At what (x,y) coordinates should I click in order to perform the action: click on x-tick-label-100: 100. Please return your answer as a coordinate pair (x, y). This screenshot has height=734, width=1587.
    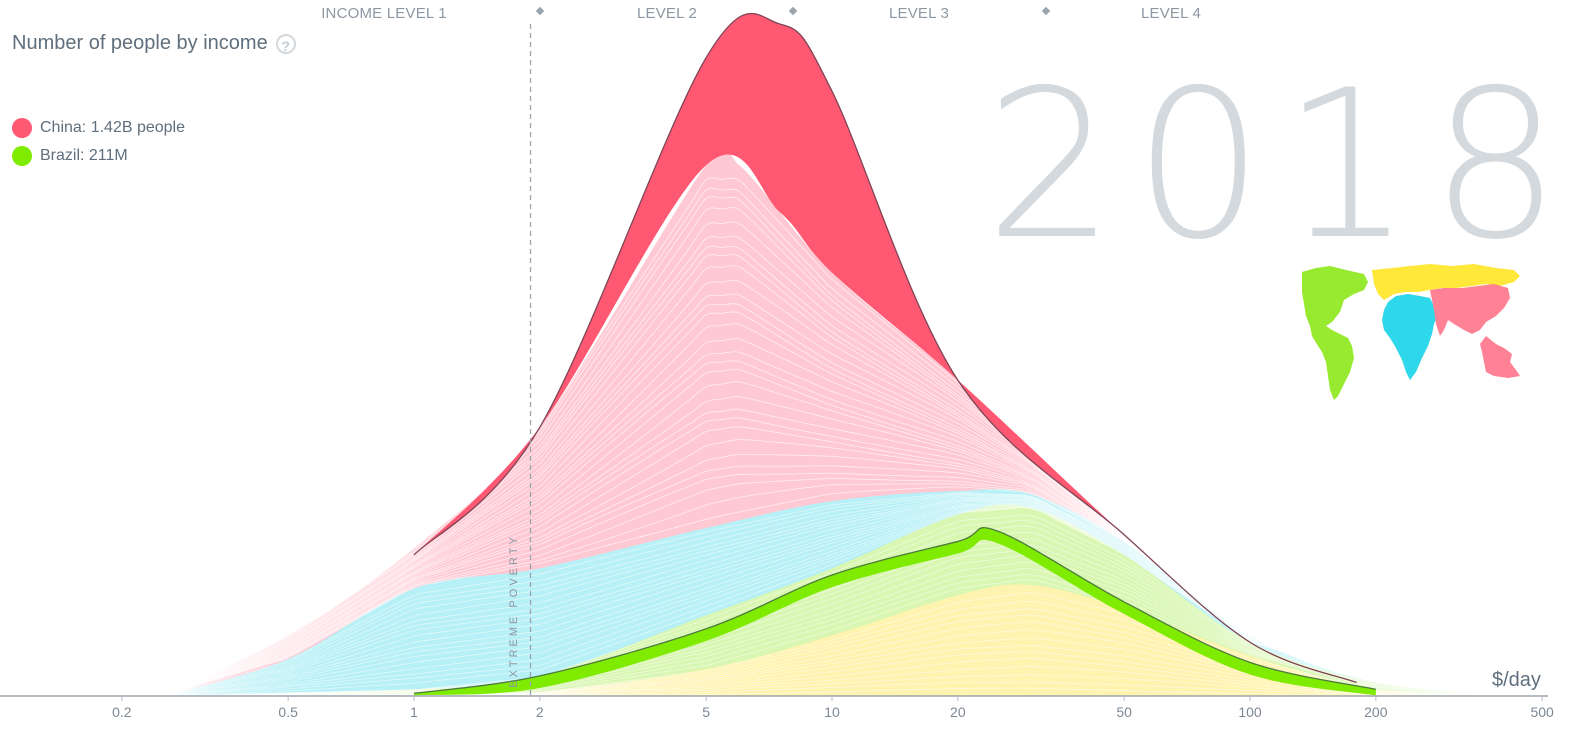
    Looking at the image, I should click on (1250, 712).